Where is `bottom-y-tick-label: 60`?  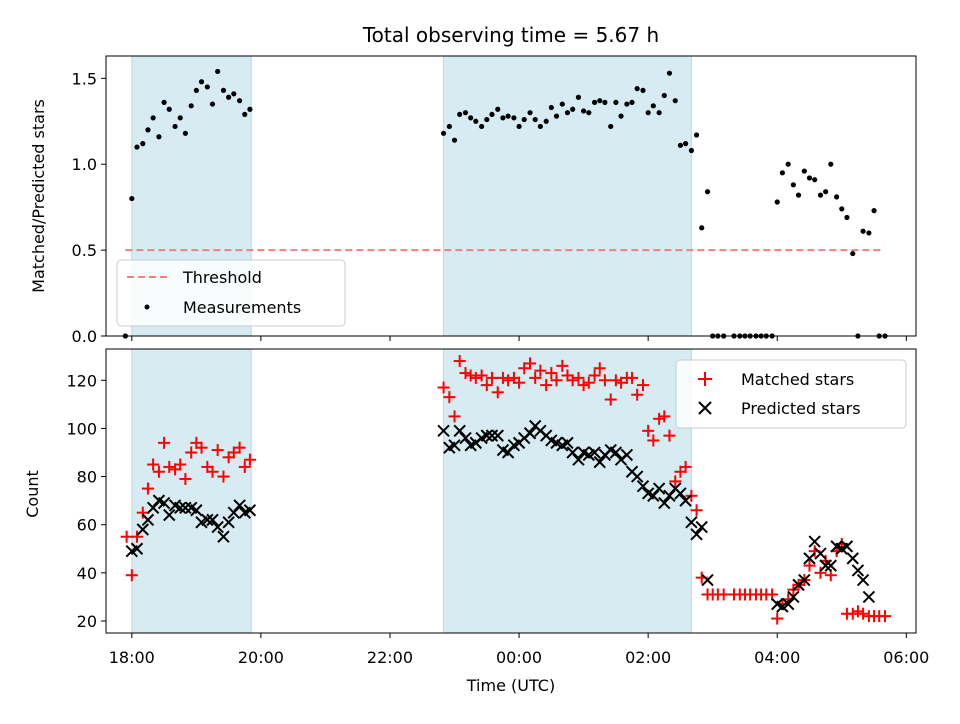 bottom-y-tick-label: 60 is located at coordinates (87, 525).